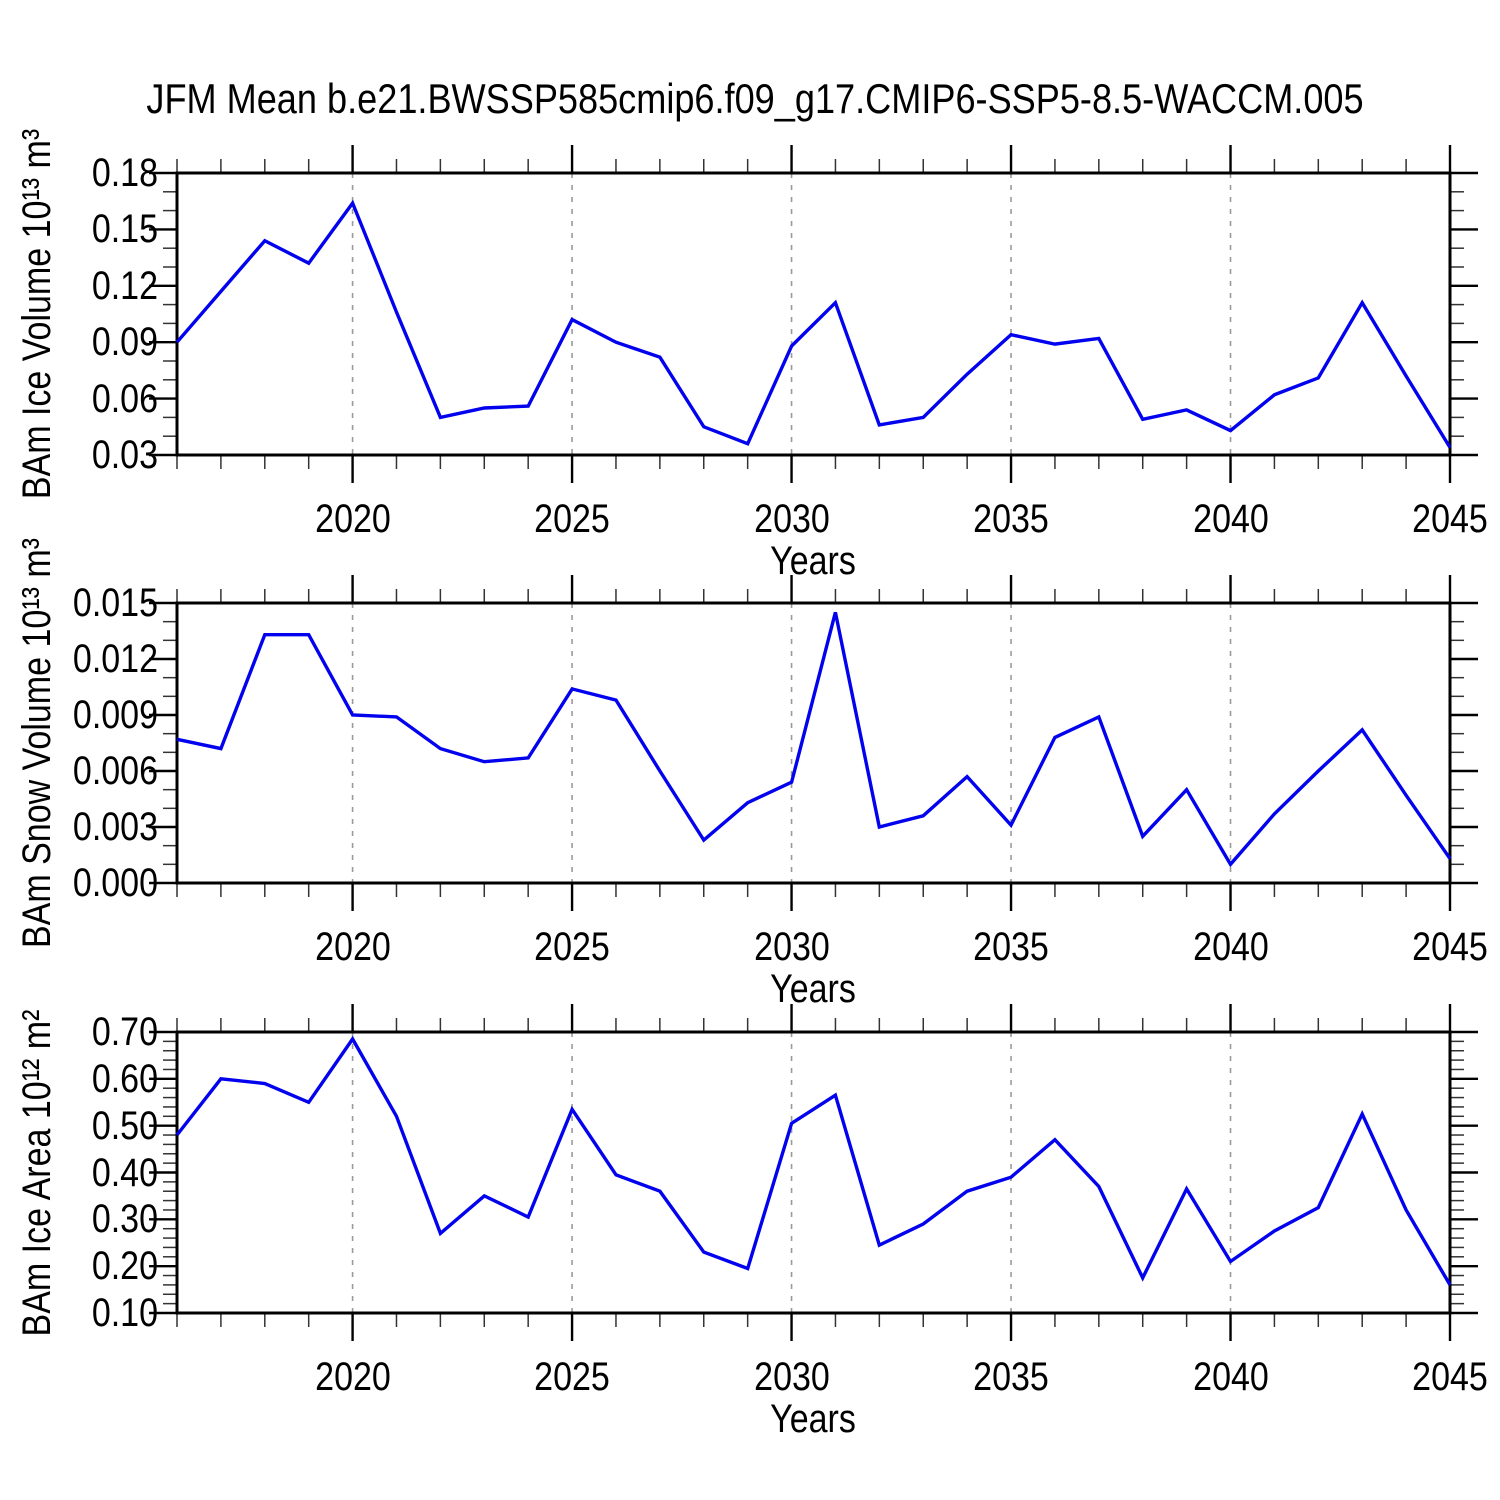  I want to click on y-tick-label: 0.12, so click(124, 285).